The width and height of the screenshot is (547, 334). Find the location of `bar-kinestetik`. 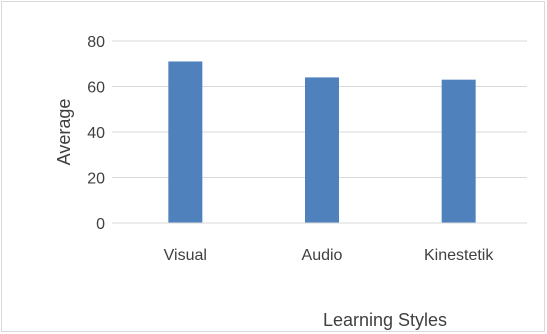

bar-kinestetik is located at coordinates (458, 151).